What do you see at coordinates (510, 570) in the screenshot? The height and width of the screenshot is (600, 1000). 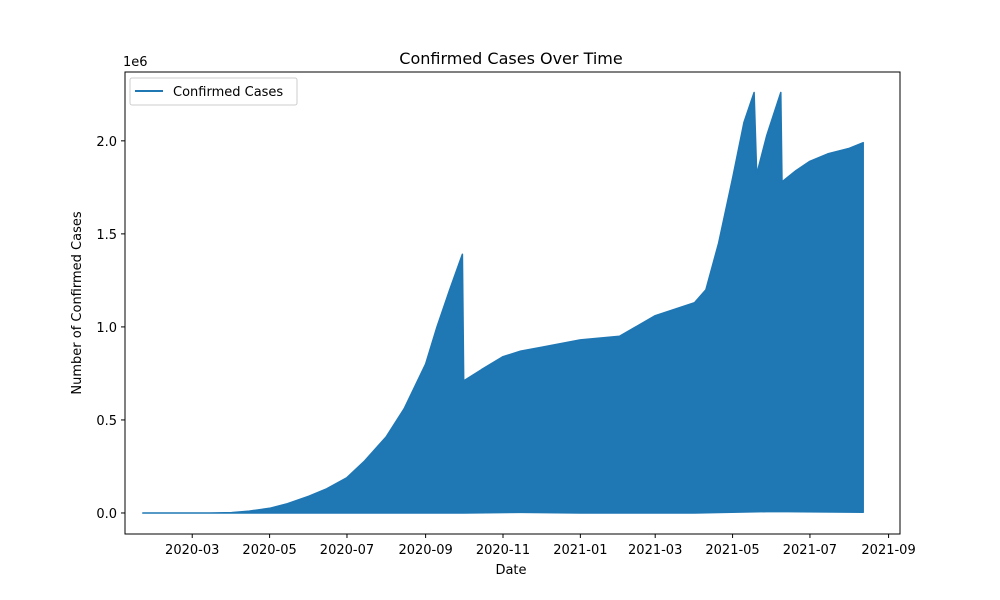 I see `x-axis-label: Date` at bounding box center [510, 570].